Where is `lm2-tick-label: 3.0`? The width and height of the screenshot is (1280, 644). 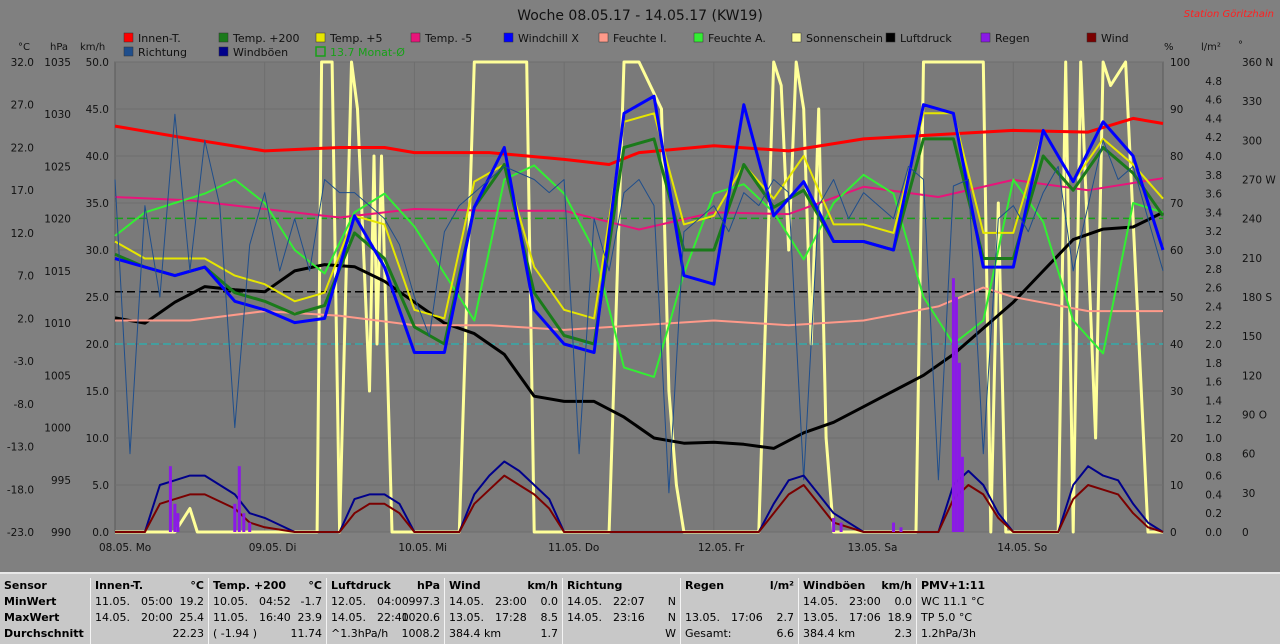
lm2-tick-label: 3.0 is located at coordinates (1213, 251).